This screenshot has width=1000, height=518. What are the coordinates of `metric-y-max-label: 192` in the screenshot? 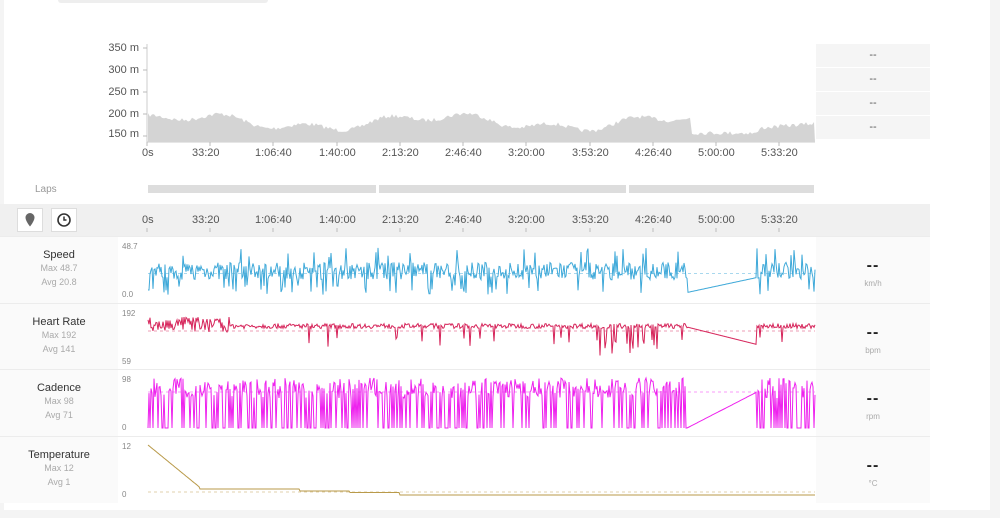 It's located at (129, 313).